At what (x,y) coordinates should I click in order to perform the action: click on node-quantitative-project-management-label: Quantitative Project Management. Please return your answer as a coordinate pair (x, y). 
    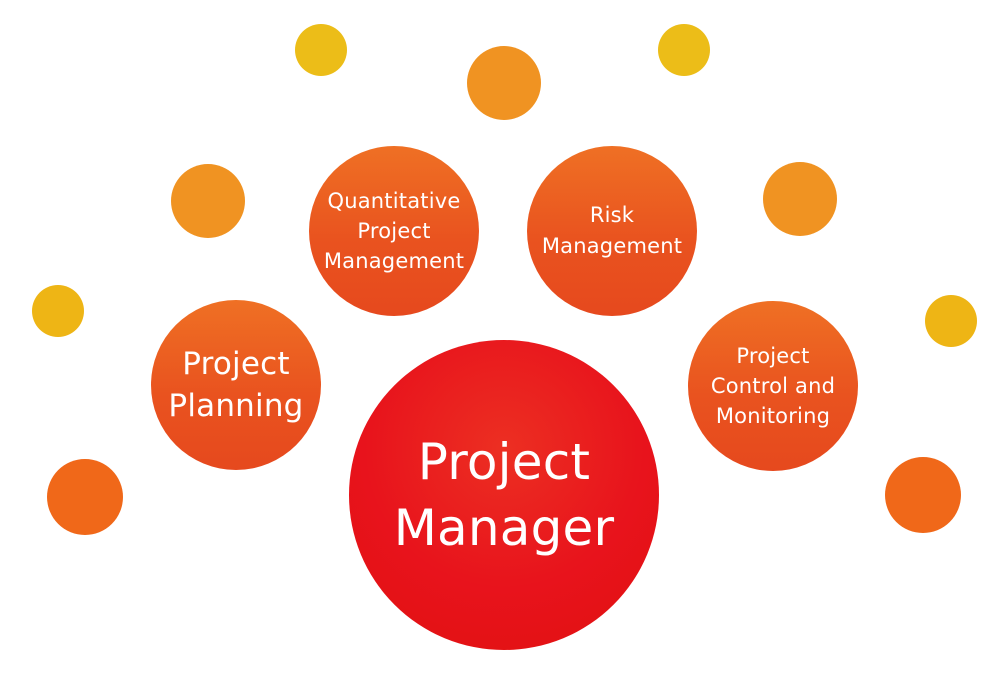
    Looking at the image, I should click on (394, 231).